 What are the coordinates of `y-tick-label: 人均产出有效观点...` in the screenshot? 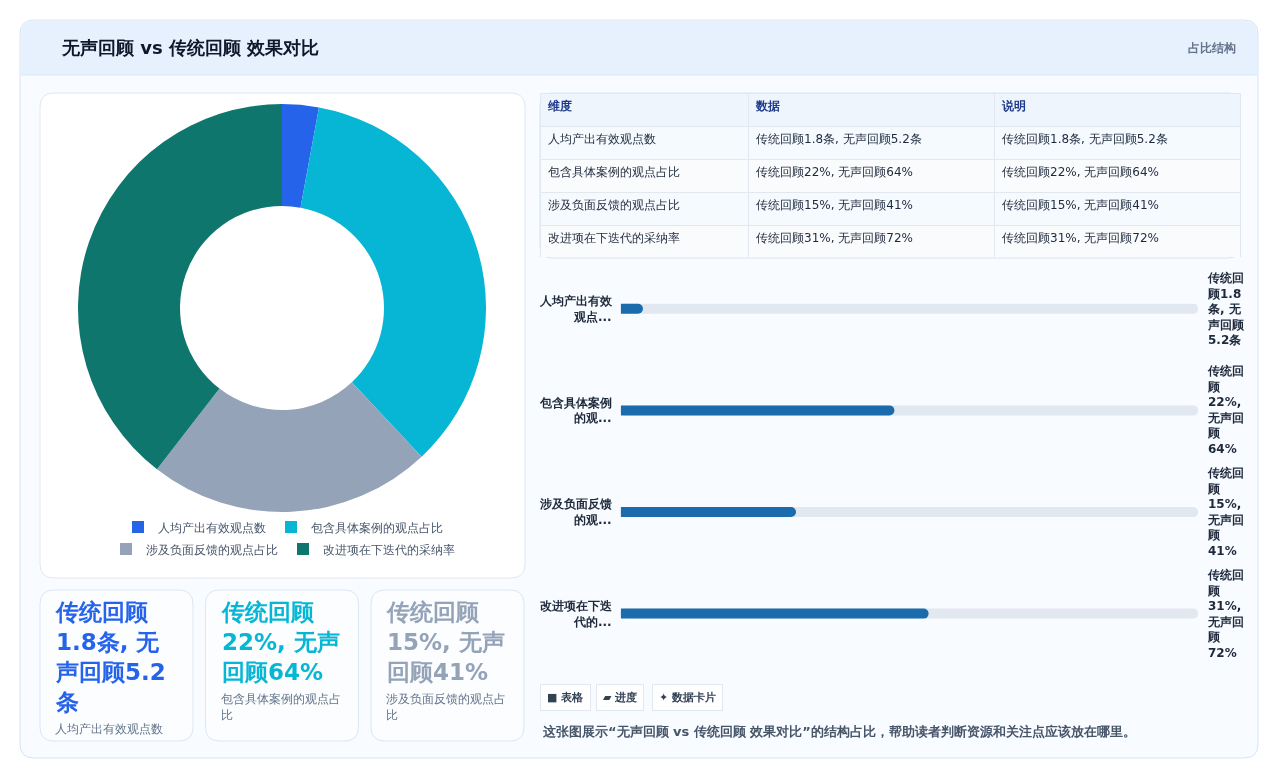 It's located at (575, 309).